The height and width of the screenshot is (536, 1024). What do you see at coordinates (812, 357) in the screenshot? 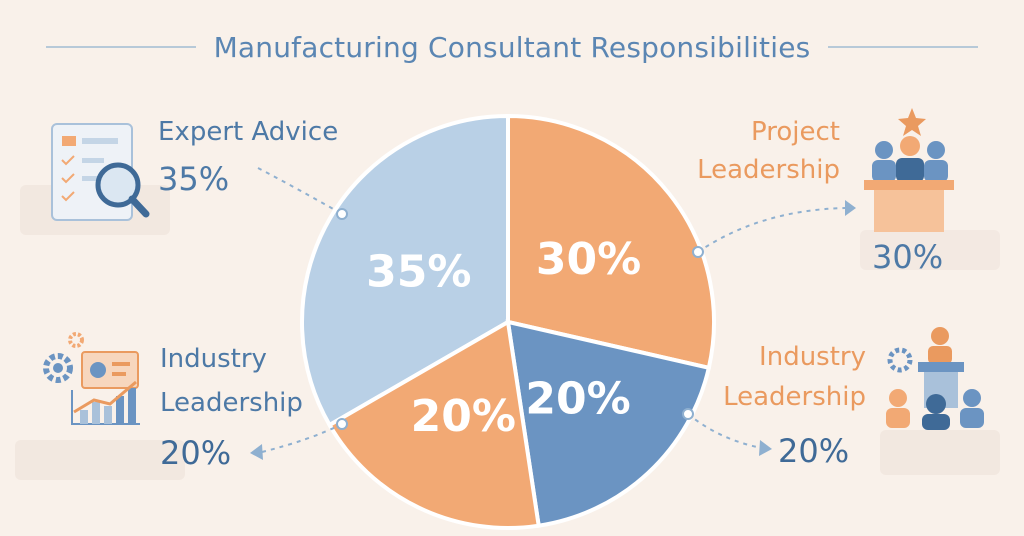
I see `industry-right-line1: Industry` at bounding box center [812, 357].